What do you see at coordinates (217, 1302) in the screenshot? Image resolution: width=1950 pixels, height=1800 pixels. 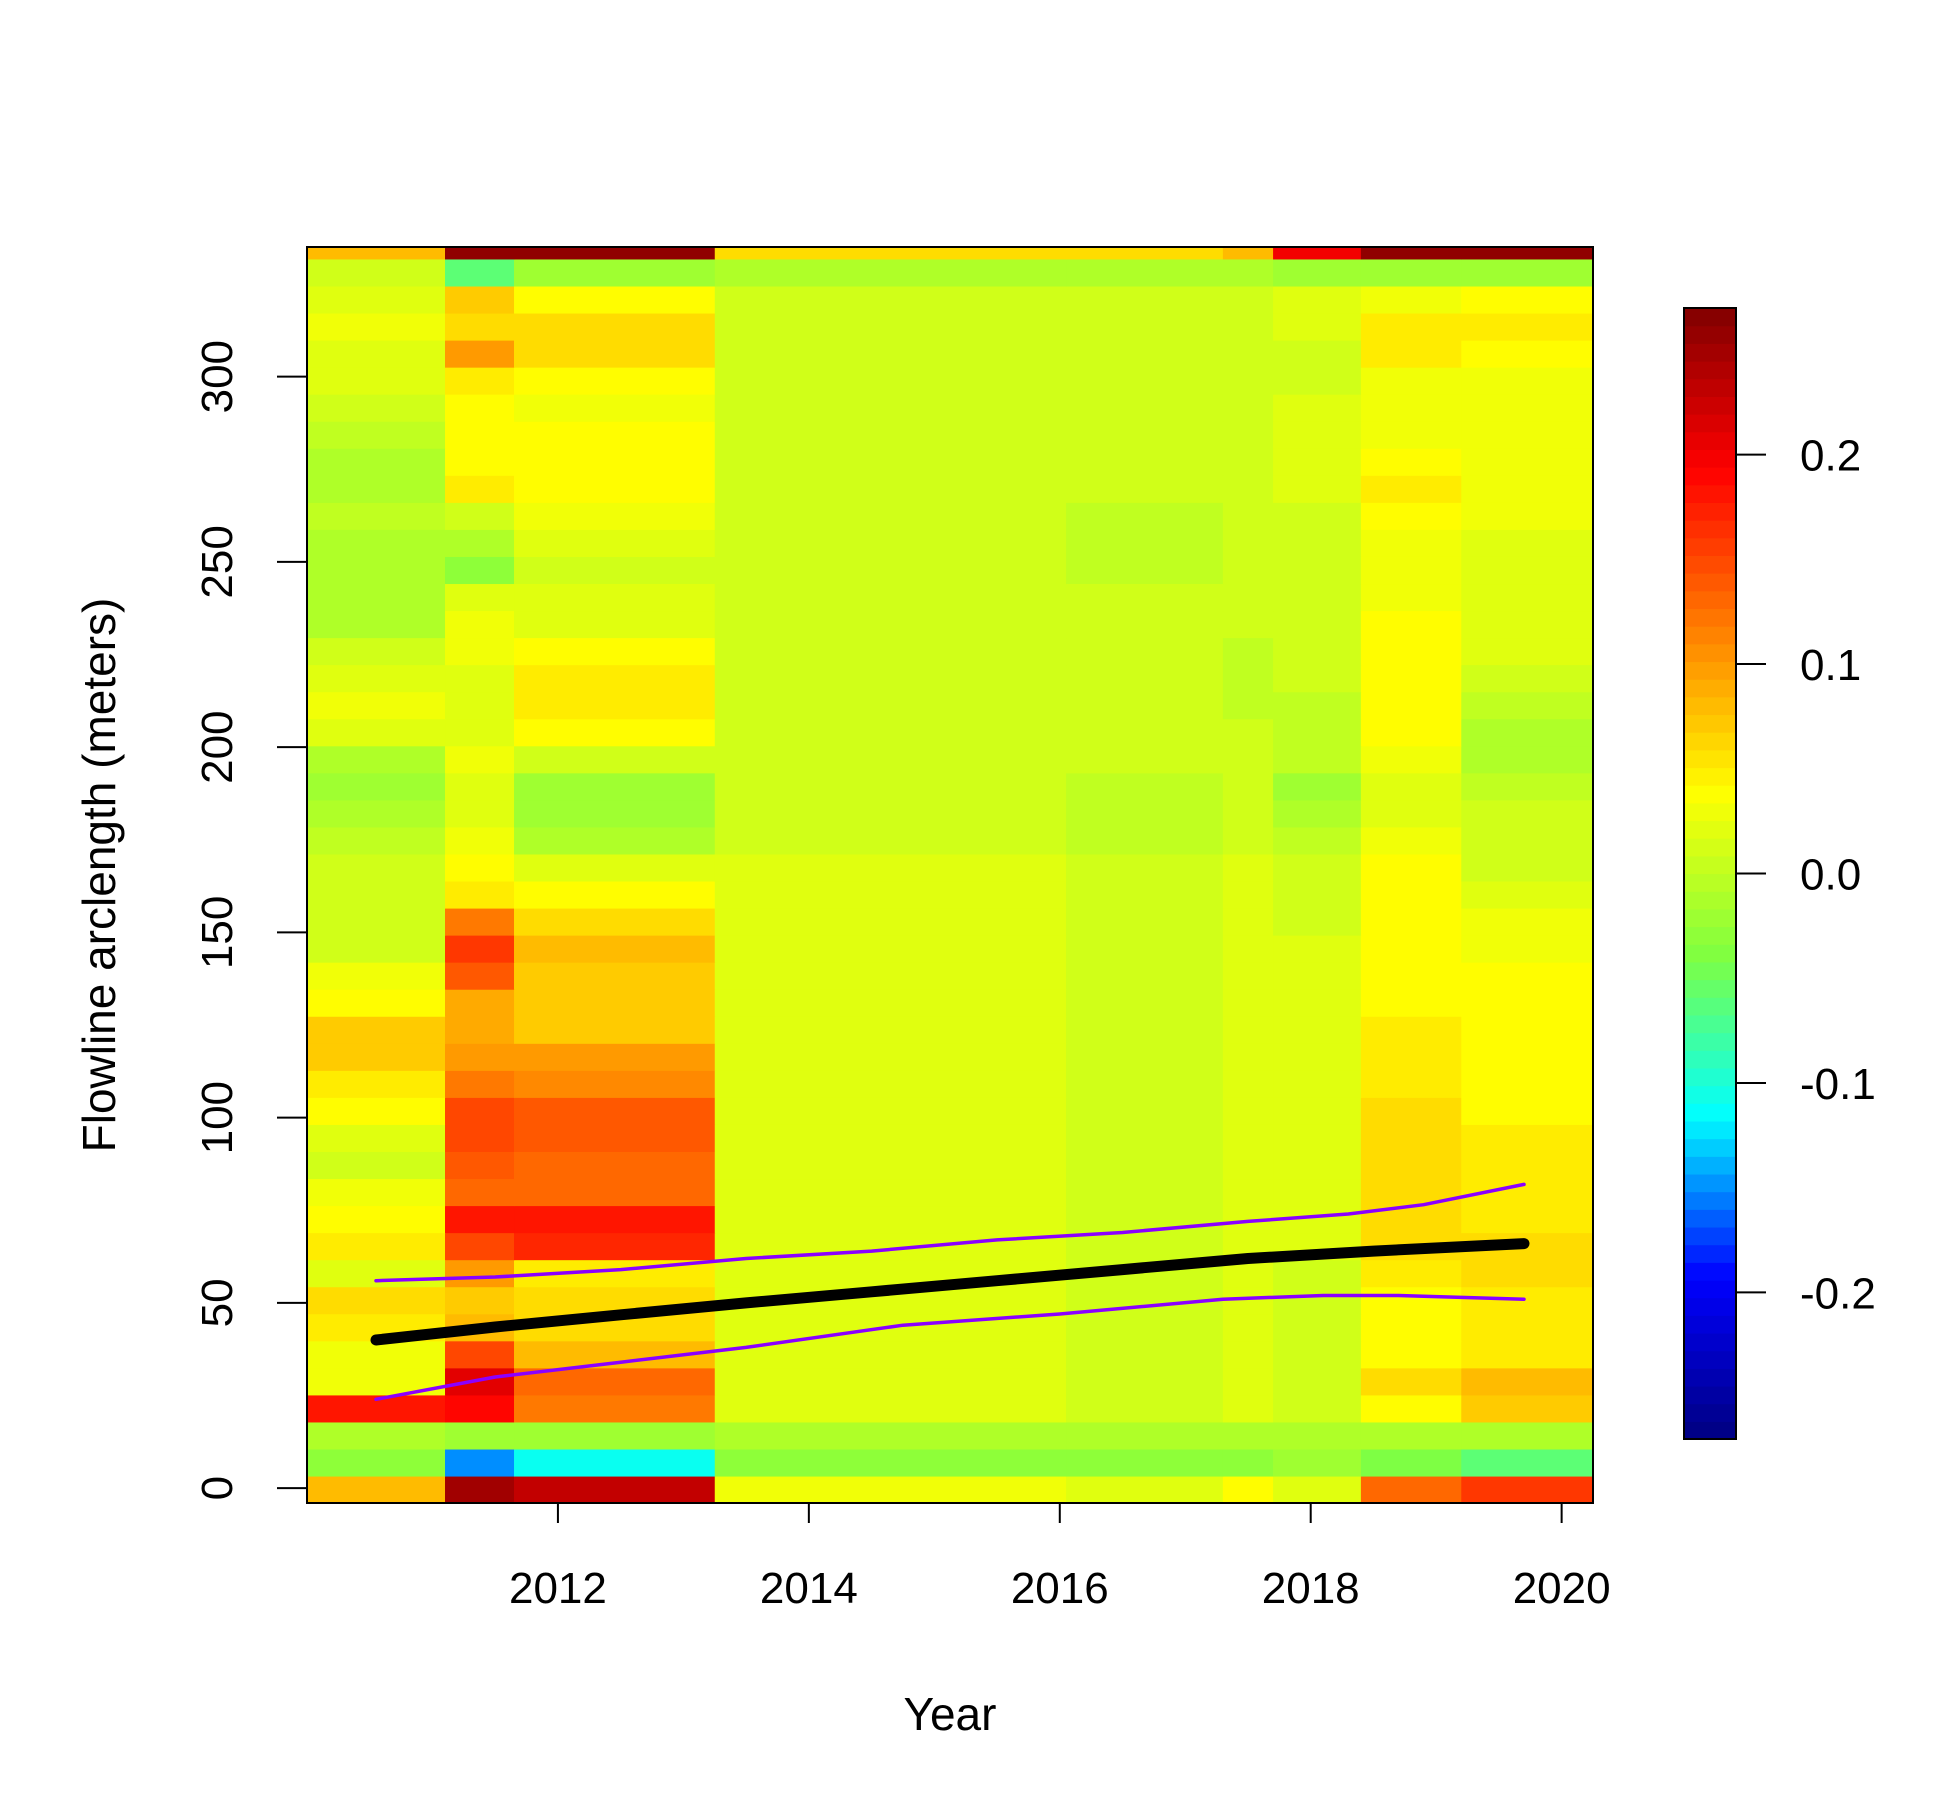 I see `y-tick-label: 50` at bounding box center [217, 1302].